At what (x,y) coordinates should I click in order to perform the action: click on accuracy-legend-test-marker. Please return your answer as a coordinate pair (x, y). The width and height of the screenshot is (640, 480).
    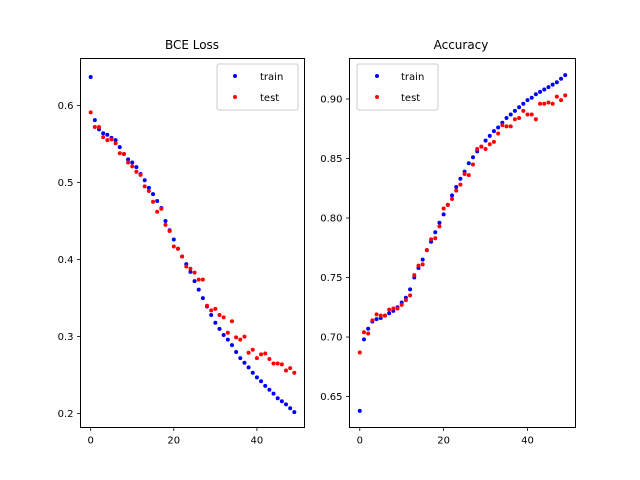
    Looking at the image, I should click on (377, 97).